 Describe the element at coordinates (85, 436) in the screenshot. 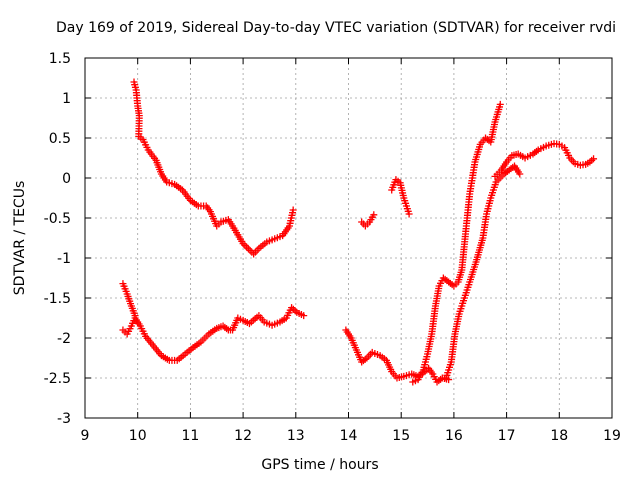

I see `x-tick-label: 9` at that location.